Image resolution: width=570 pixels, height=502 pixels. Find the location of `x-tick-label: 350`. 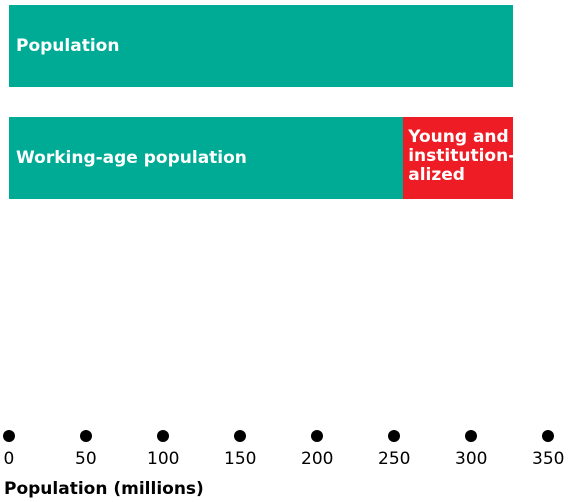

x-tick-label: 350 is located at coordinates (548, 459).